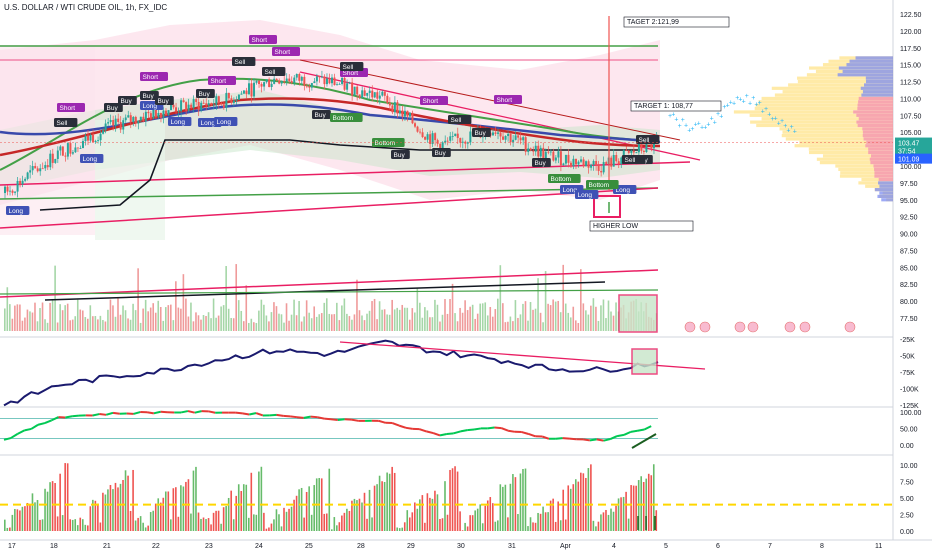 This screenshot has height=550, width=932. I want to click on time-axis-label: 7, so click(770, 546).